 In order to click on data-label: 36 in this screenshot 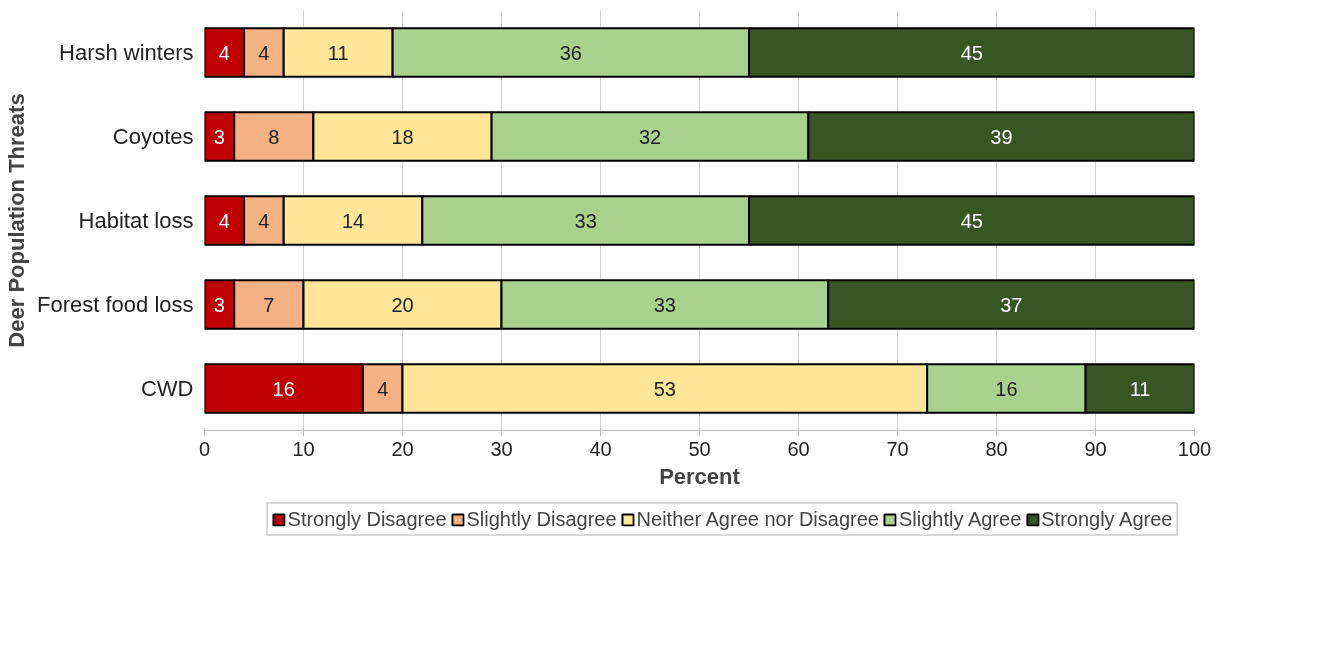, I will do `click(570, 52)`.